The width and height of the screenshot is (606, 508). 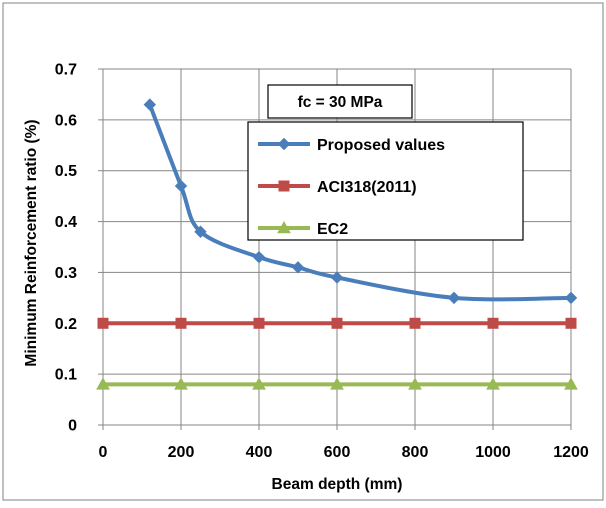 I want to click on legend-entry: EC2, so click(x=303, y=229).